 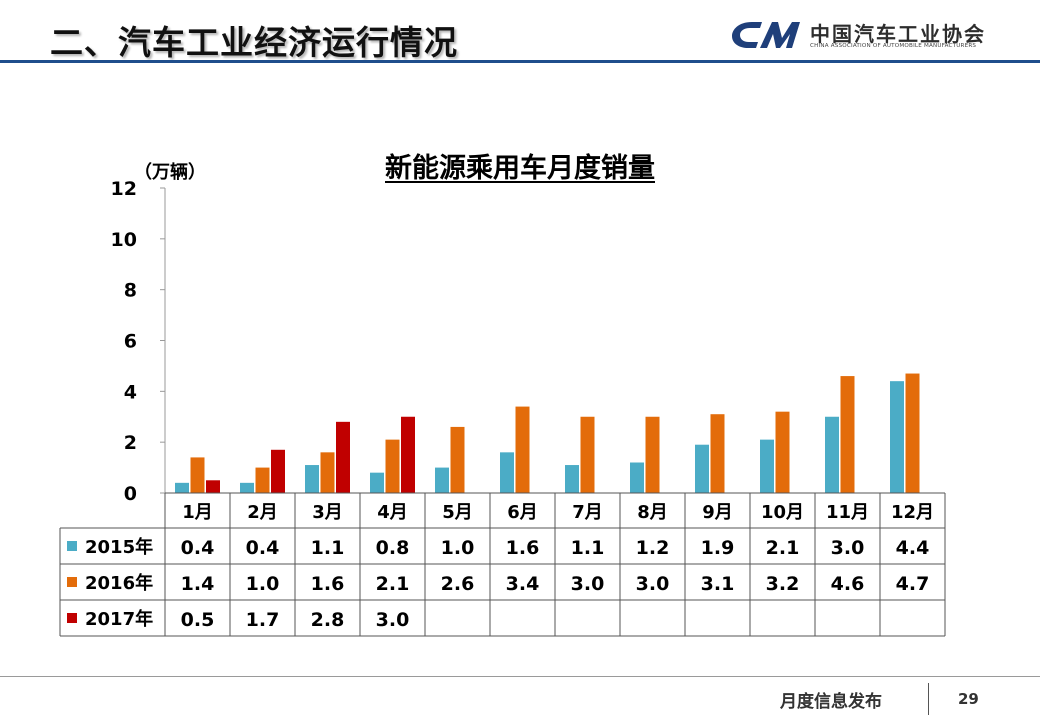 I want to click on y-tick-label: 2, so click(x=130, y=443).